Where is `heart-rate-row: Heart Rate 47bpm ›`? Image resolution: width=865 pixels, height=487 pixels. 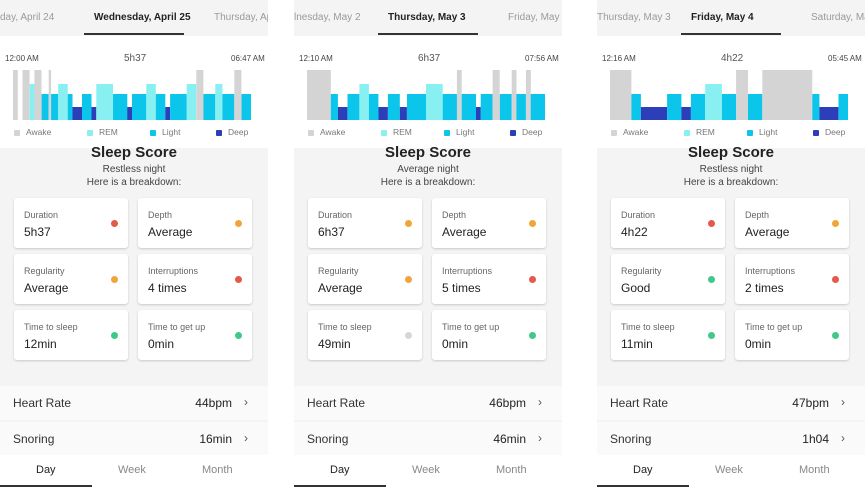
heart-rate-row: Heart Rate 47bpm › is located at coordinates (731, 403).